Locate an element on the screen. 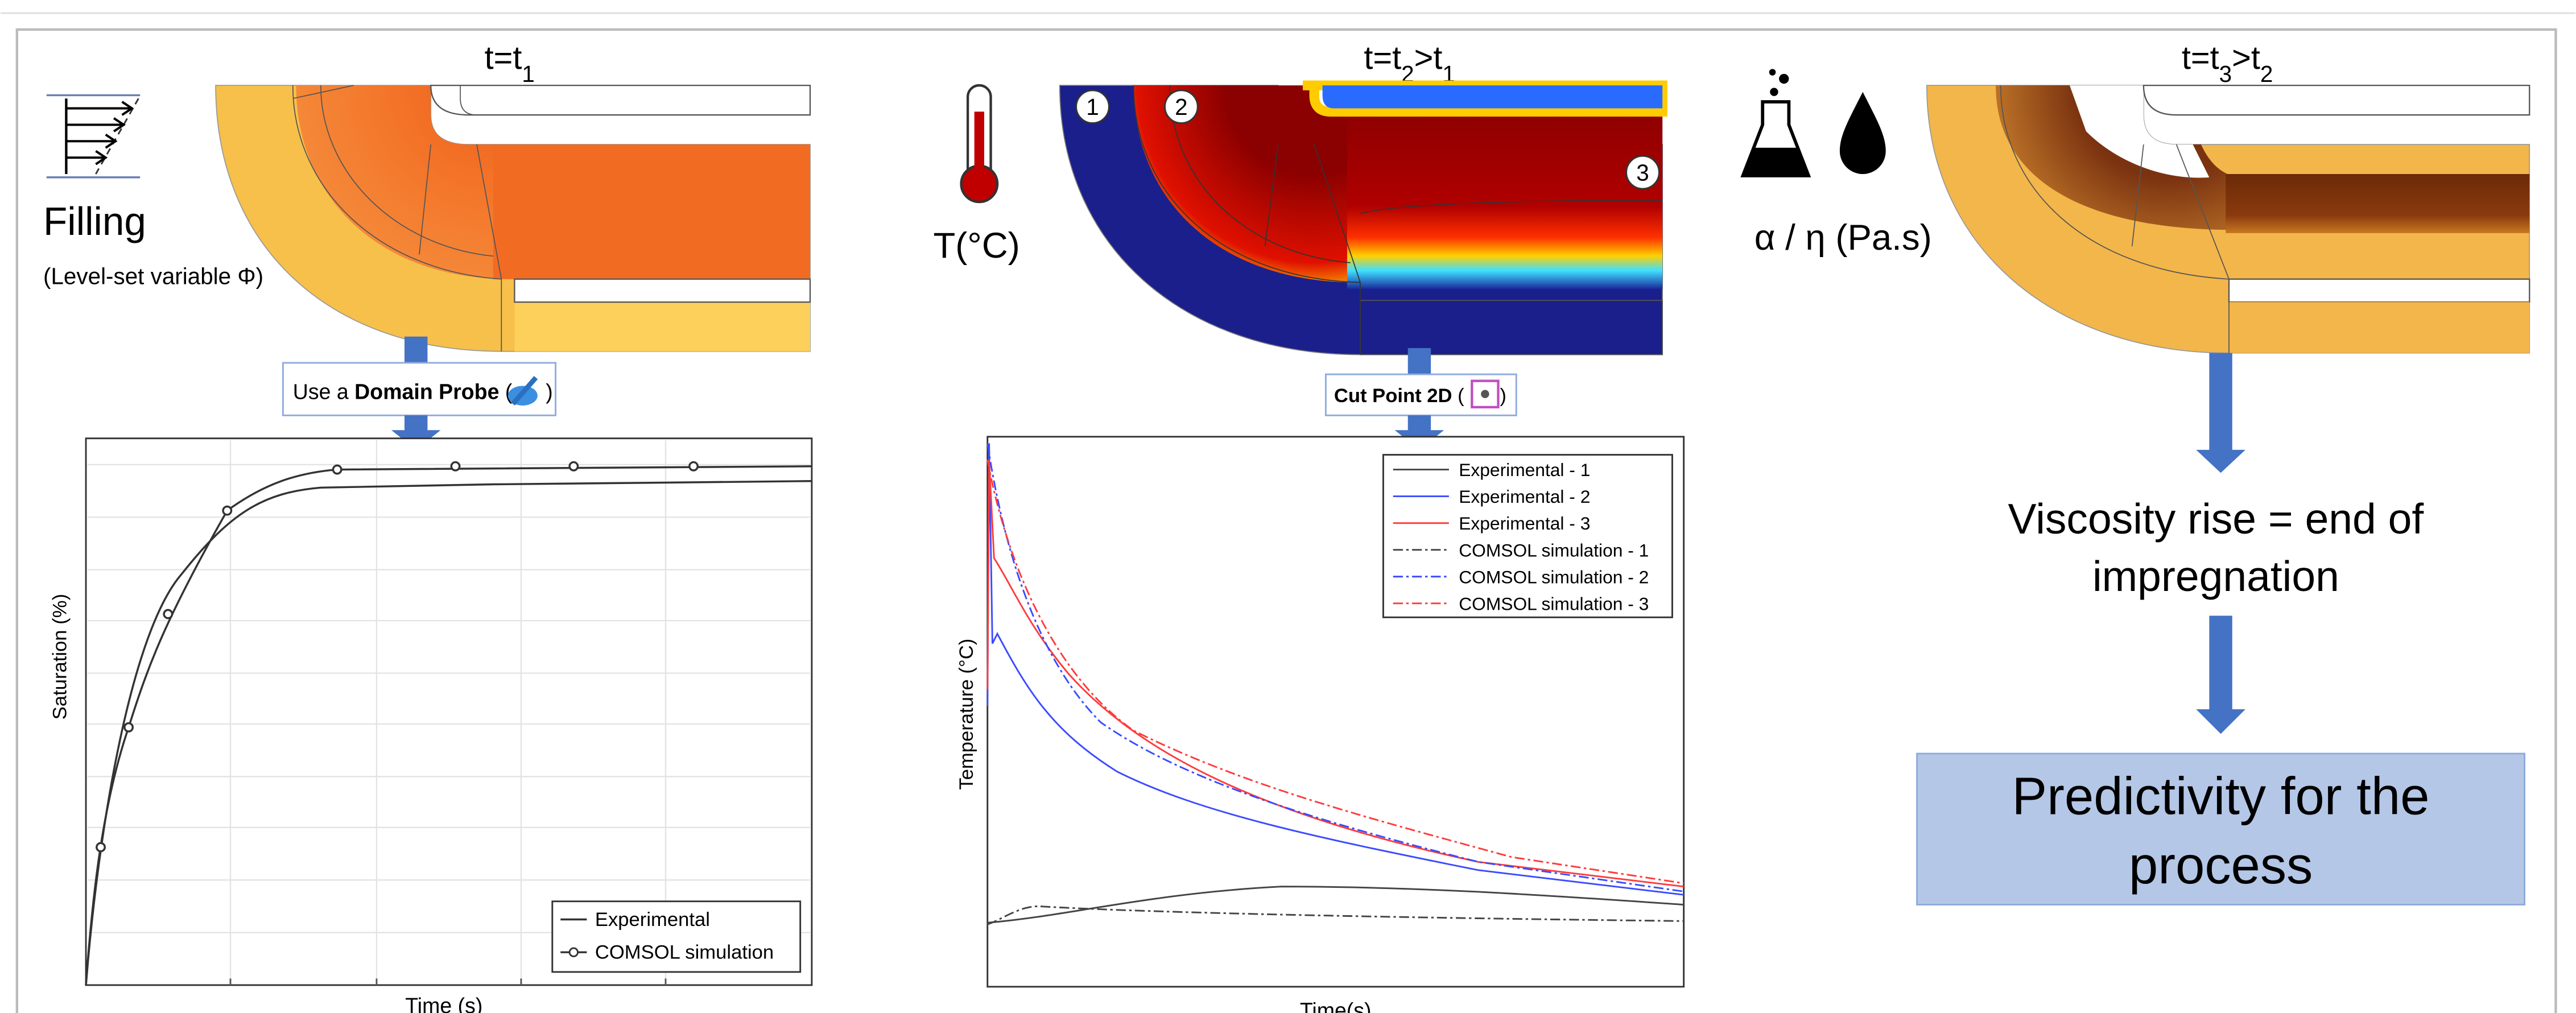 The image size is (2576, 1013). result-line: Predictivity for the is located at coordinates (2221, 796).